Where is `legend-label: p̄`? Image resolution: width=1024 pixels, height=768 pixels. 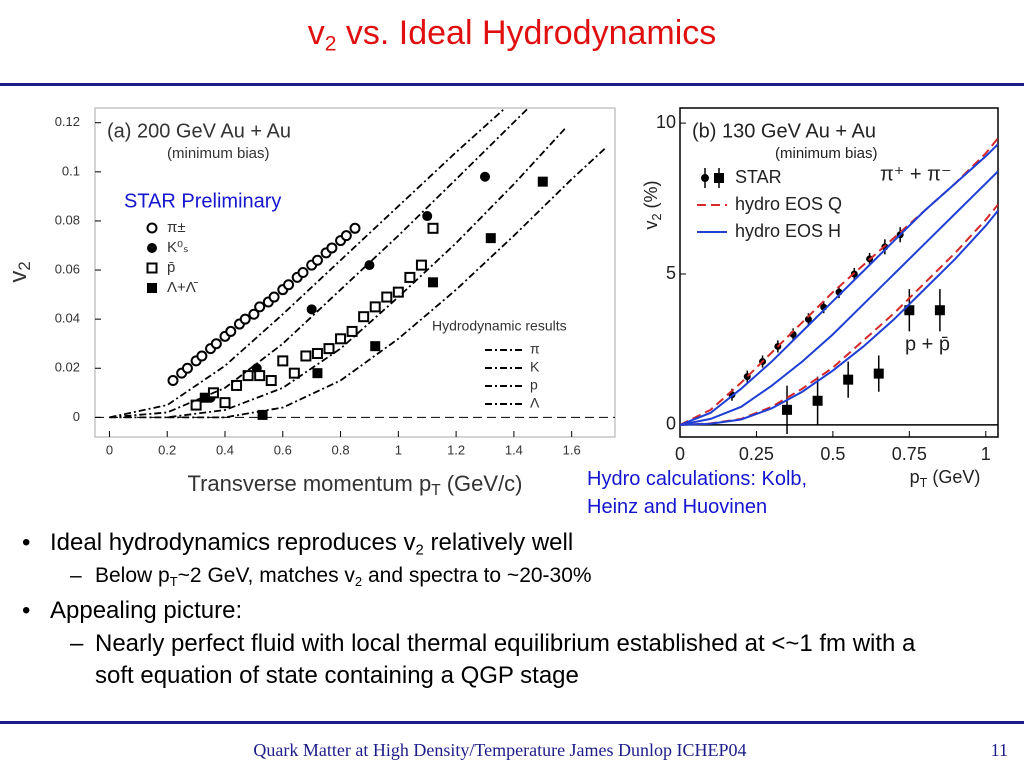 legend-label: p̄ is located at coordinates (171, 267).